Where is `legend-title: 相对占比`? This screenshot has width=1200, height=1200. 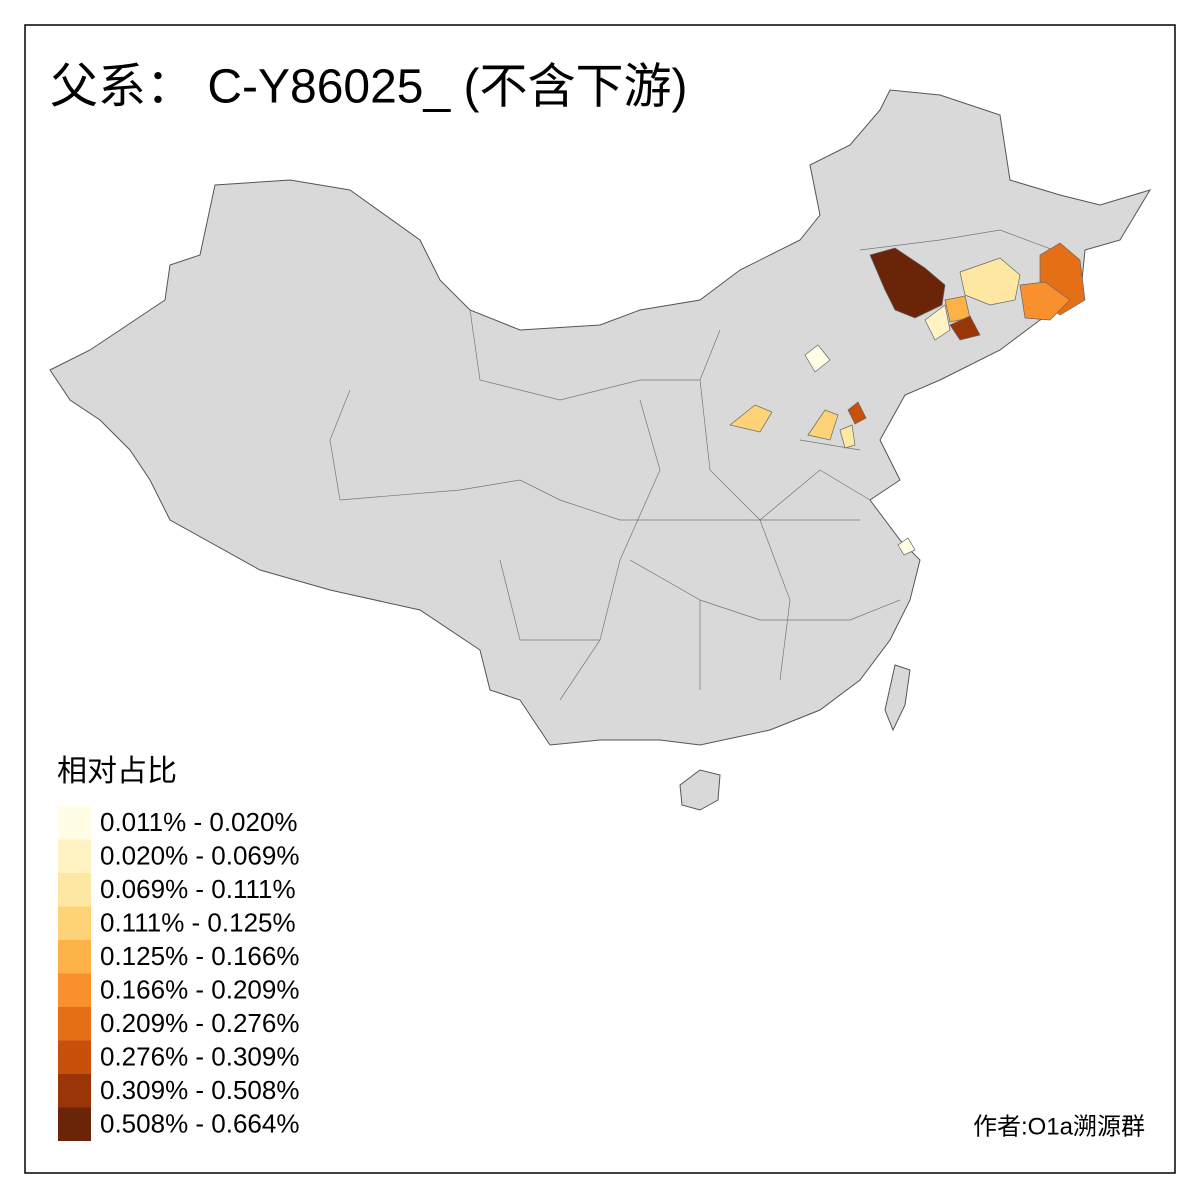
legend-title: 相对占比 is located at coordinates (117, 771).